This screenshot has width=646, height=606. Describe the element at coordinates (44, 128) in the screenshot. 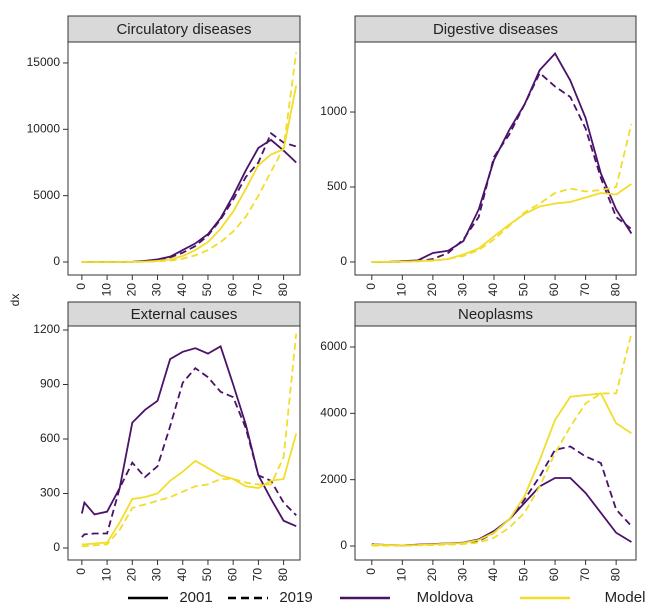

I see `y-tick-label: 10000` at that location.